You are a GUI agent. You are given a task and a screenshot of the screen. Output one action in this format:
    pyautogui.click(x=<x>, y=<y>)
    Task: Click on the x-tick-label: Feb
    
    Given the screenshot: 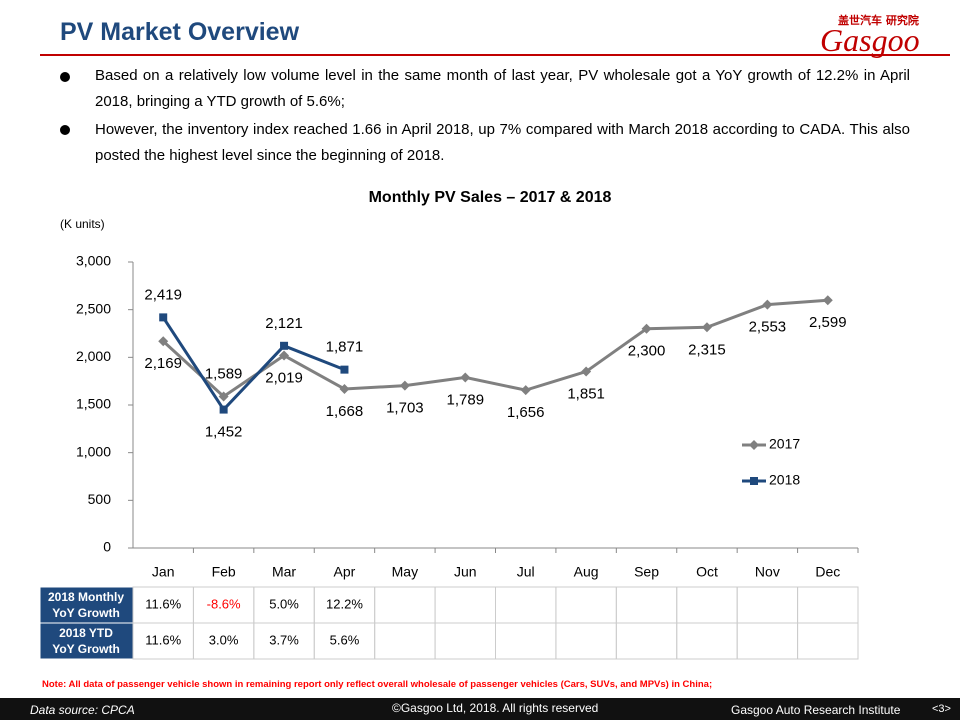 What is the action you would take?
    pyautogui.click(x=224, y=572)
    